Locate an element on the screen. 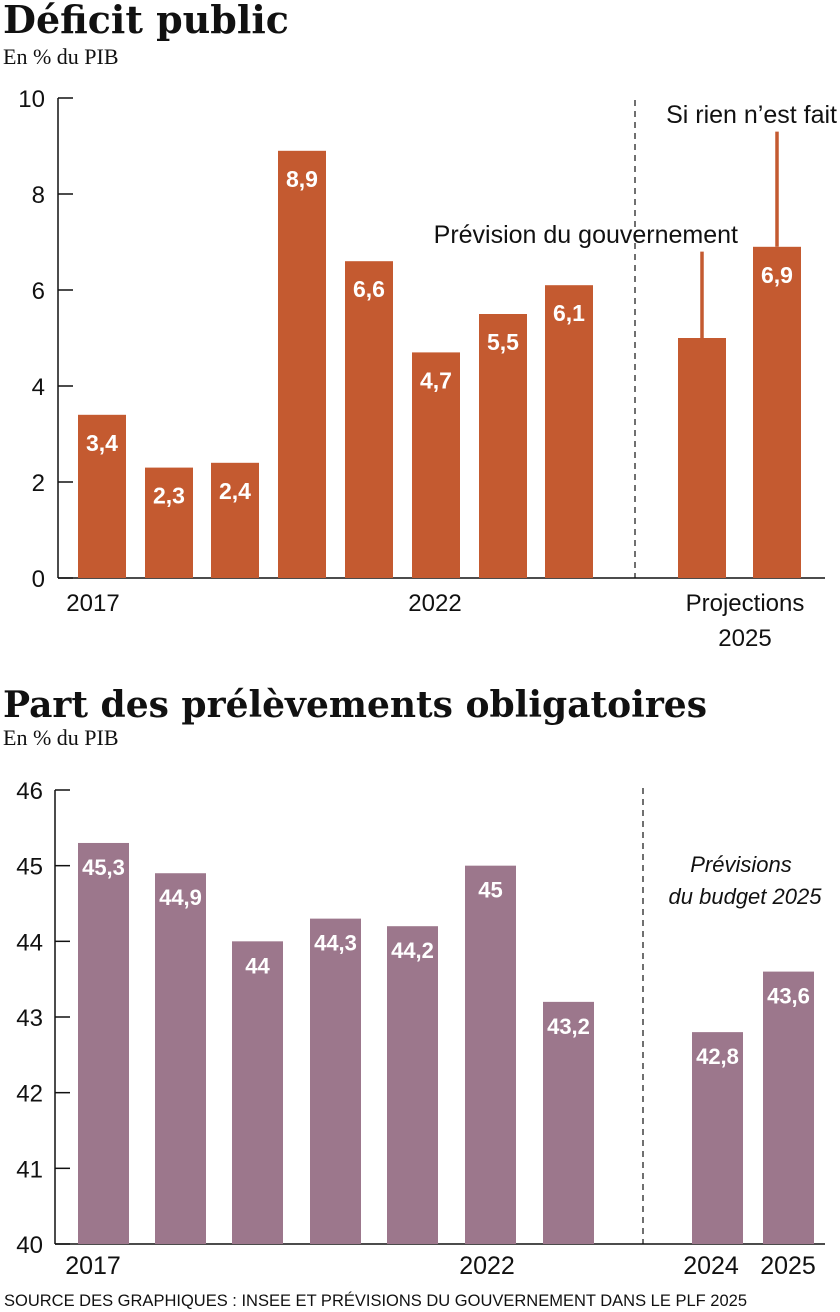  deficit-bar-label: 5,5 is located at coordinates (503, 342).